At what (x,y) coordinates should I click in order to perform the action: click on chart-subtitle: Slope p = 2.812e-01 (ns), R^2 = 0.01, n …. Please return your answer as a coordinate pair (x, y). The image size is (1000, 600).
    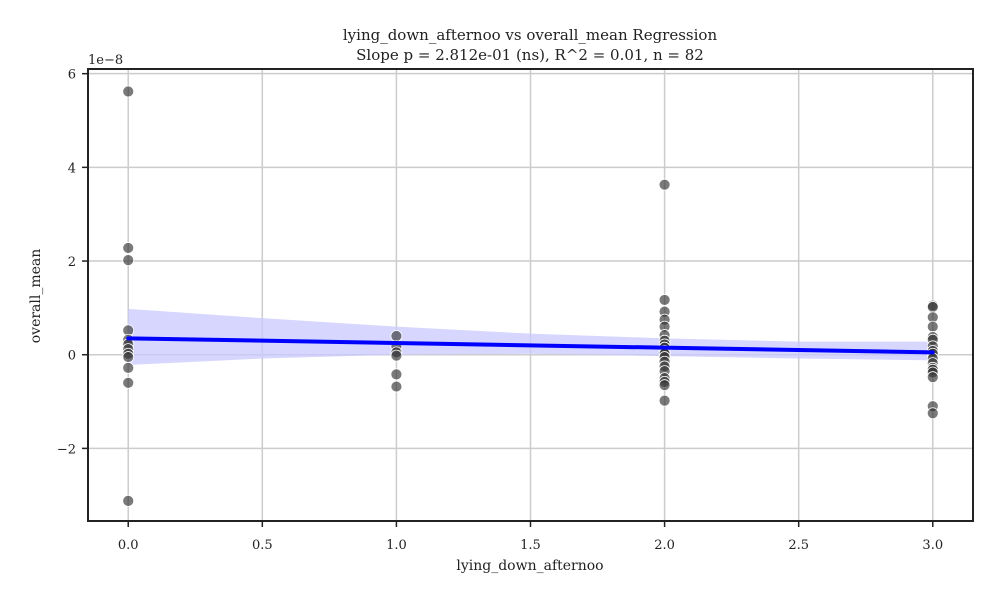
    Looking at the image, I should click on (530, 55).